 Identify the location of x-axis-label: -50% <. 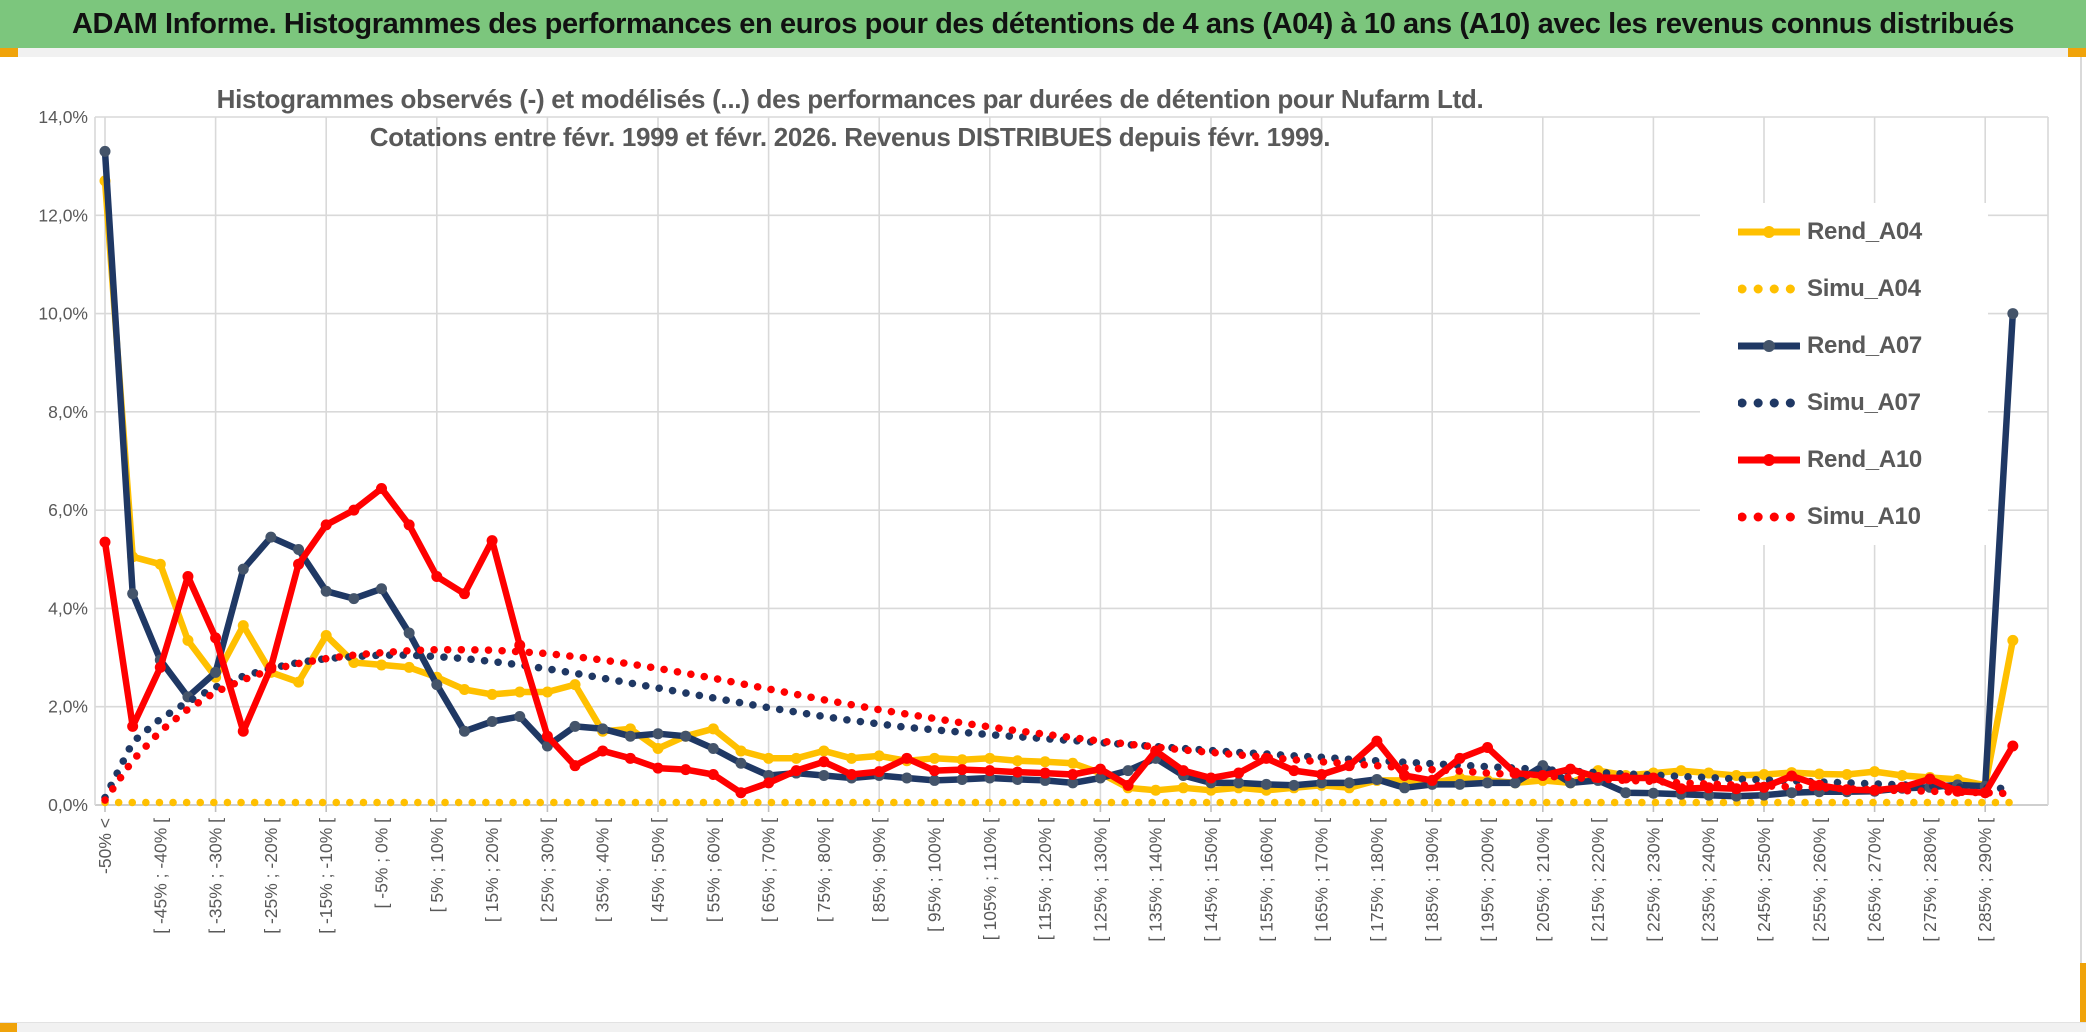
(105, 846).